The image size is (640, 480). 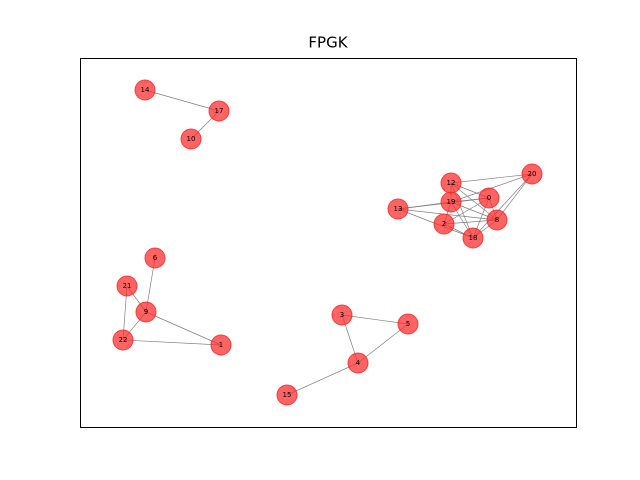 I want to click on node-label: 15, so click(x=287, y=395).